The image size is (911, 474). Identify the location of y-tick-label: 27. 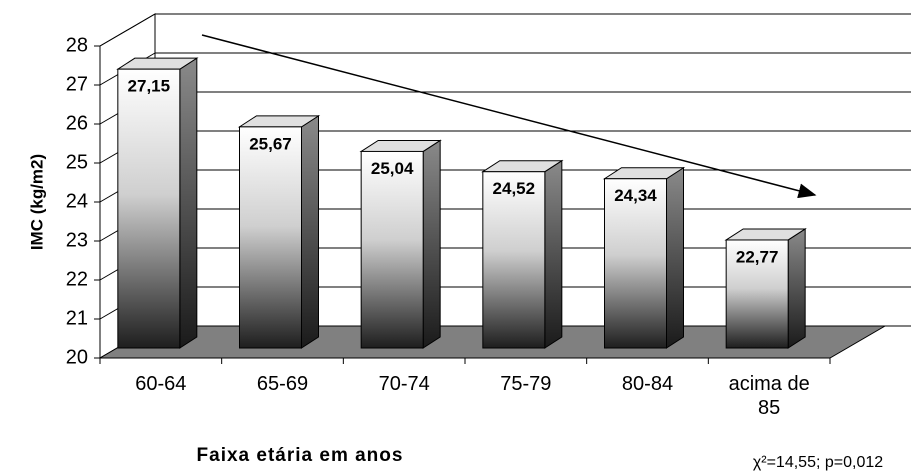
(77, 84).